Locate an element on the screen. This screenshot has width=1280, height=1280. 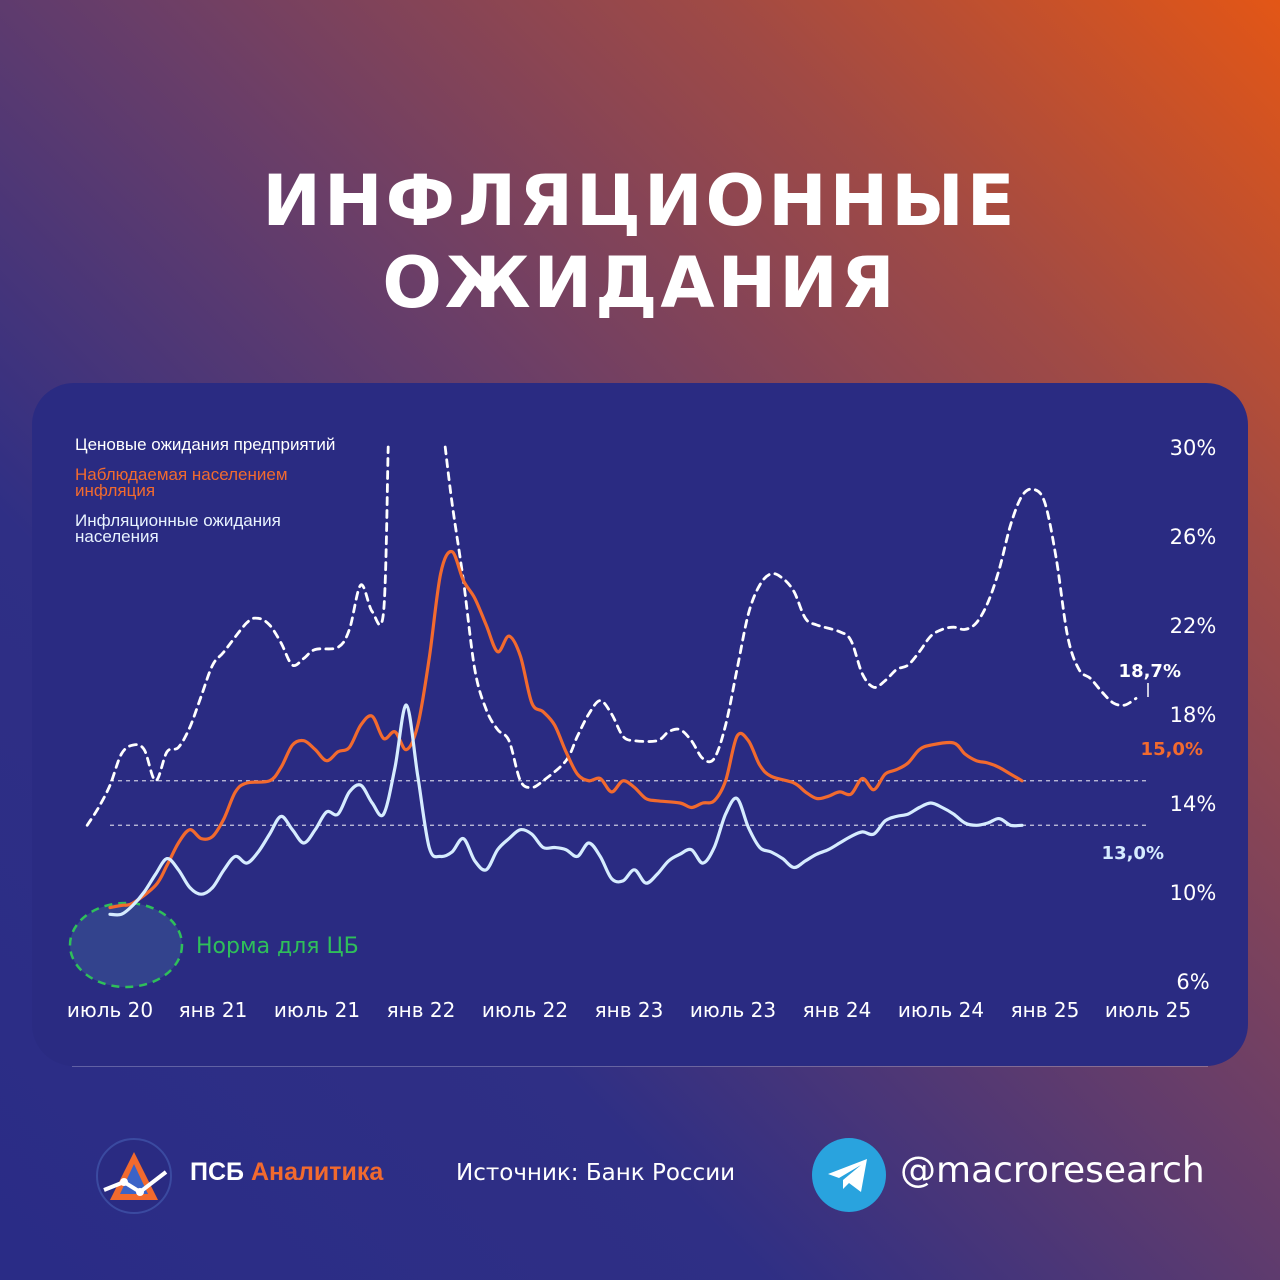
brand-name: ПСБ Аналитика is located at coordinates (286, 1172).